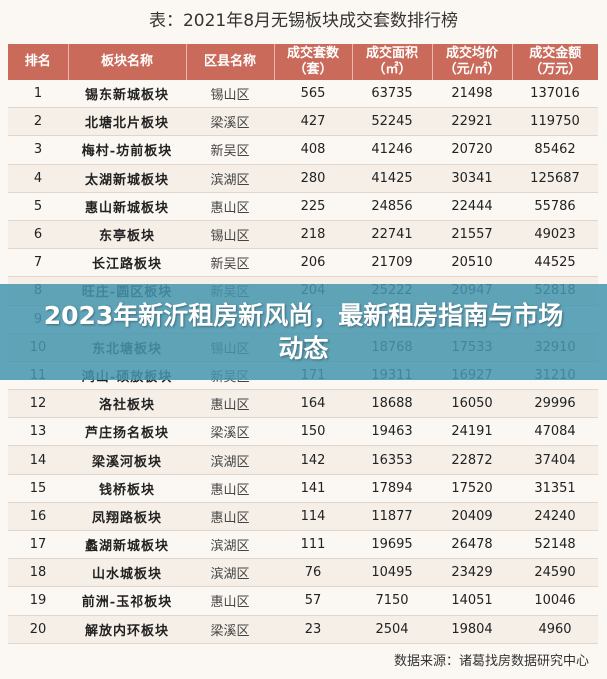  I want to click on table-row: 15 钱桥板块 惠山区 141 17894 17520 31351, so click(303, 488).